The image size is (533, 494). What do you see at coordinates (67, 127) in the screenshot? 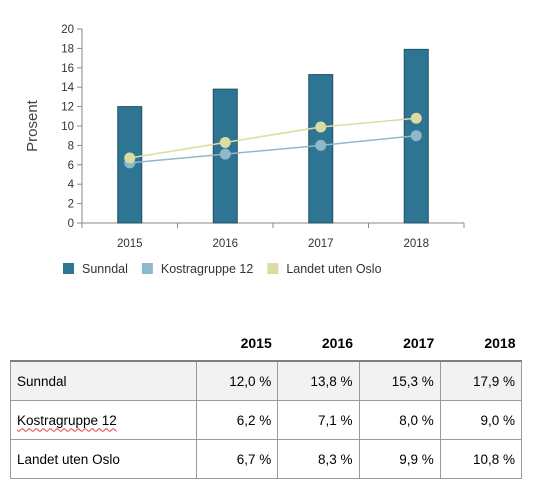
I see `y-tick-label: 10` at bounding box center [67, 127].